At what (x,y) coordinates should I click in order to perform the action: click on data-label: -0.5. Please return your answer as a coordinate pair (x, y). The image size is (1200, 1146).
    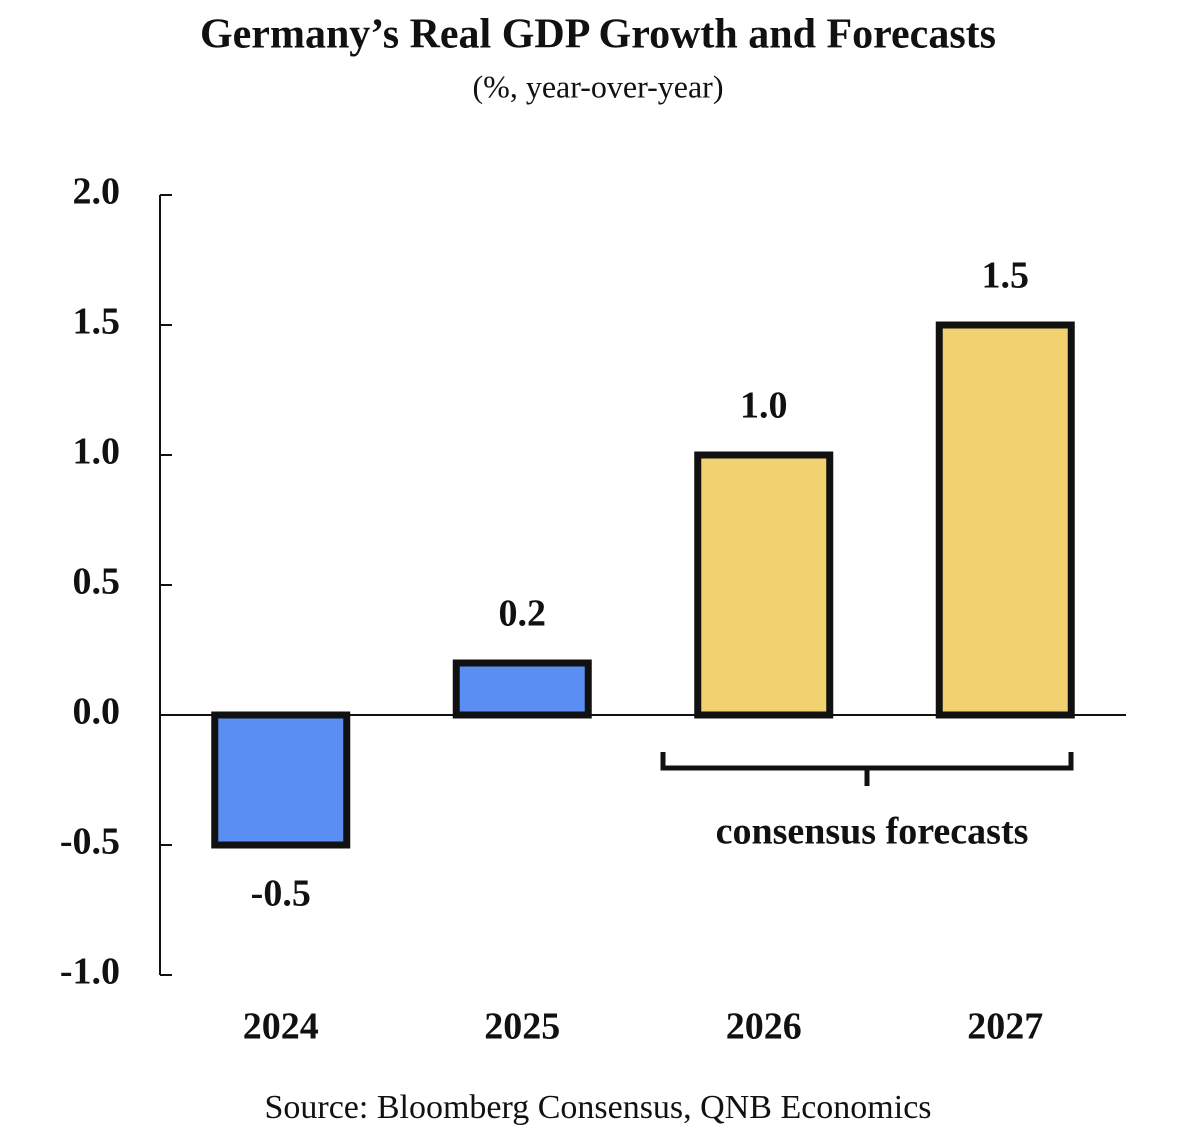
    Looking at the image, I should click on (281, 894).